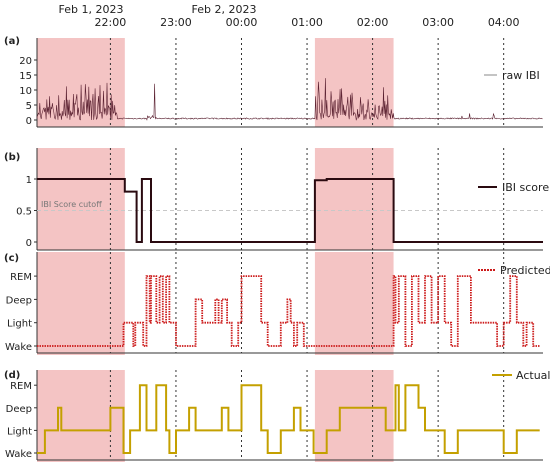 The height and width of the screenshot is (462, 550). What do you see at coordinates (29, 180) in the screenshot?
I see `score-ytick-label-0: 1` at bounding box center [29, 180].